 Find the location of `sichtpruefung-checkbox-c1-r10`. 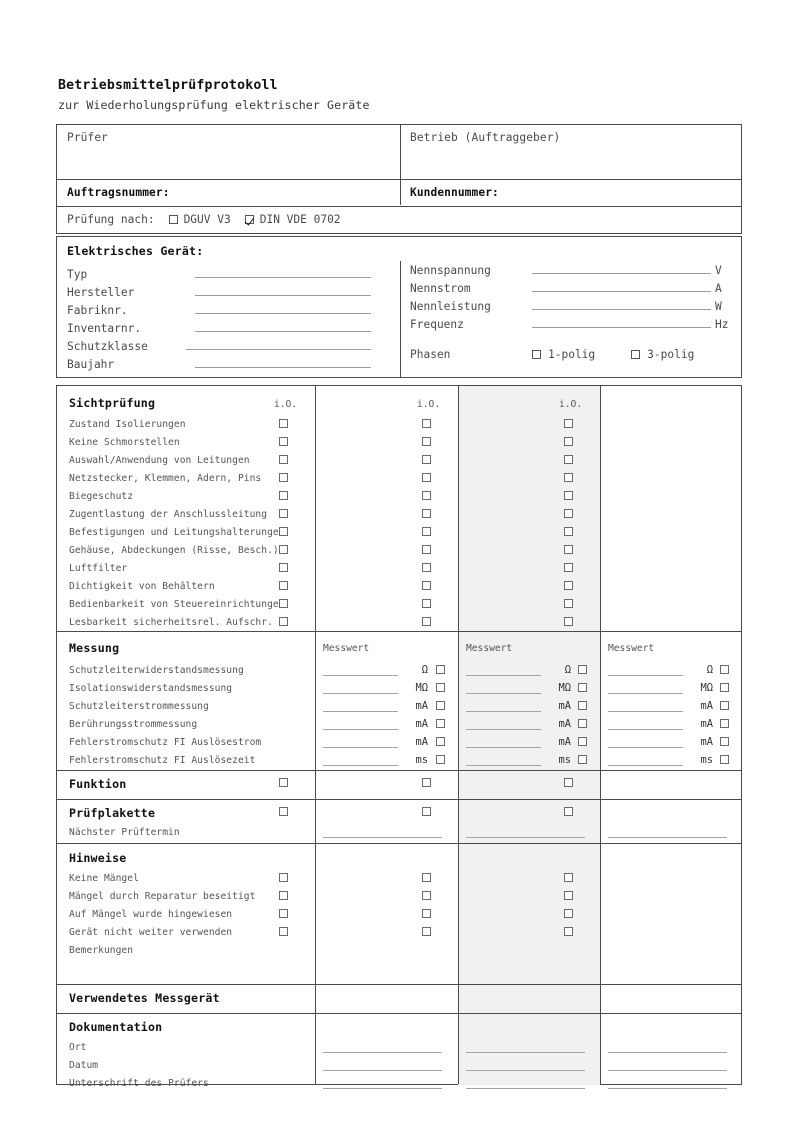

sichtpruefung-checkbox-c1-r10 is located at coordinates (283, 603).